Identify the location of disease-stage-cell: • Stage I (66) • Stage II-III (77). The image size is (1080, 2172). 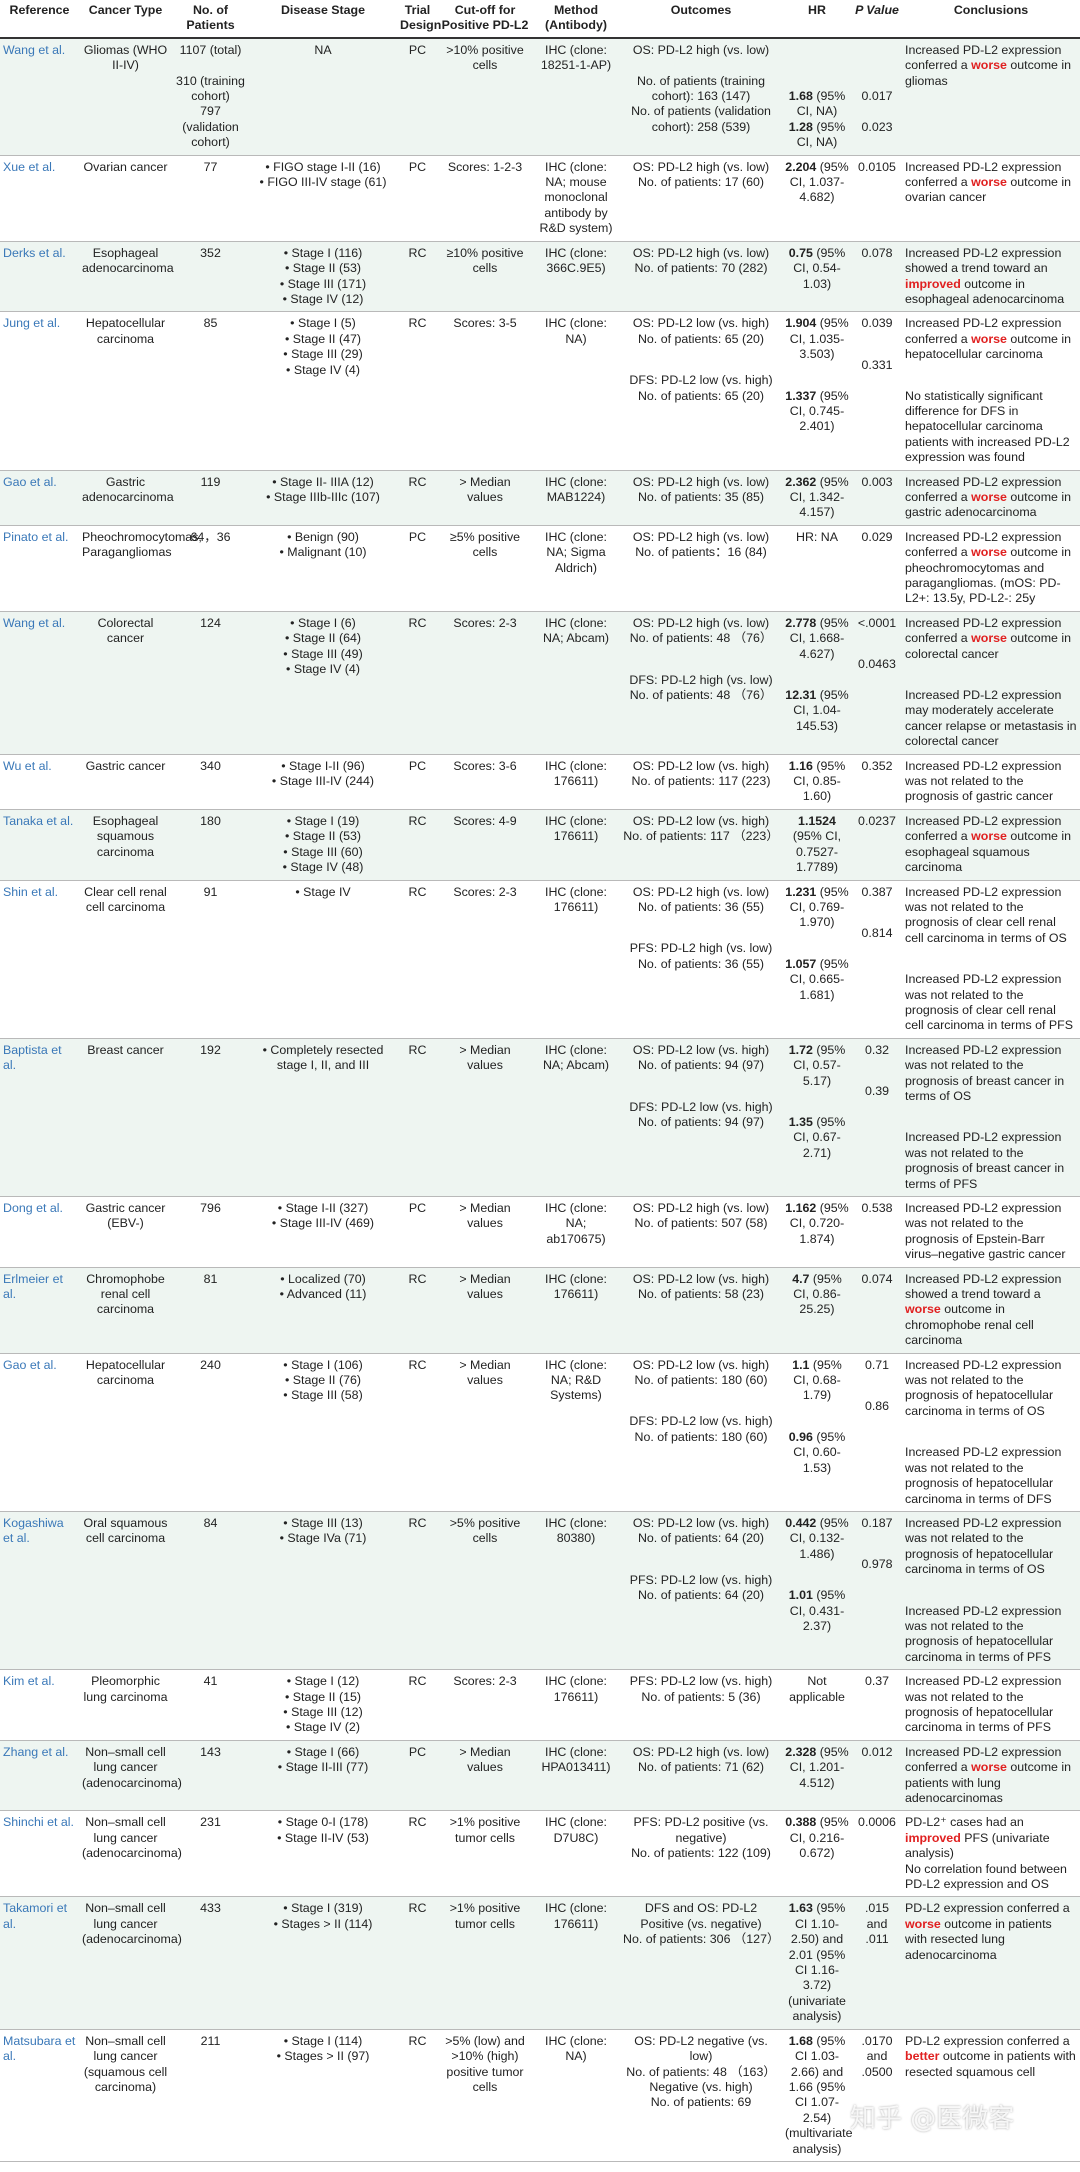
(323, 1776).